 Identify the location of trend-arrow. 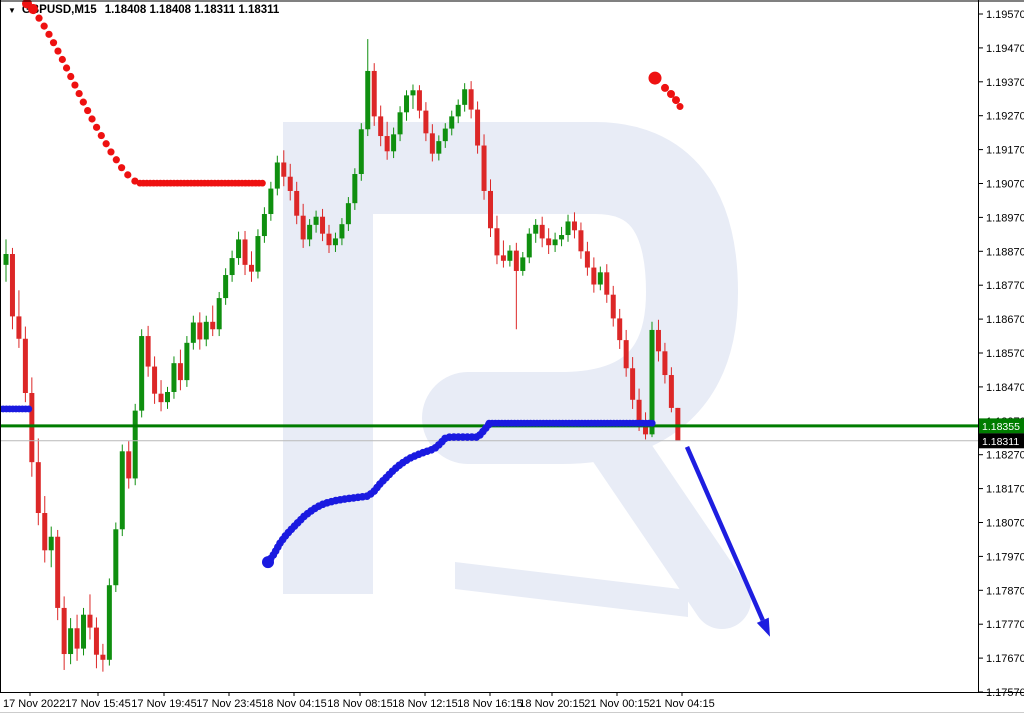
(724, 534).